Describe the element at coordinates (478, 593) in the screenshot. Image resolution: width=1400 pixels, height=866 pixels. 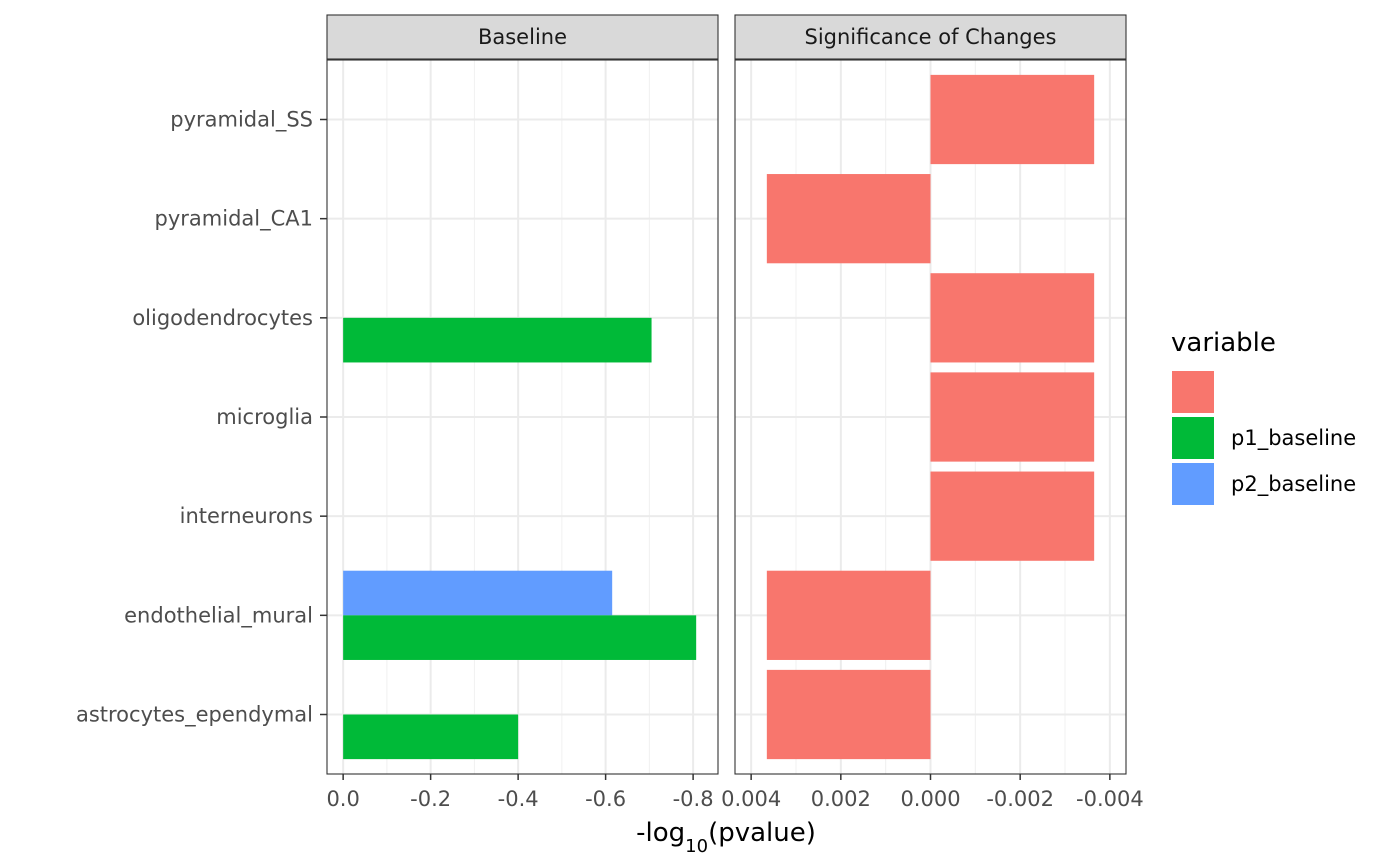
I see `bar-p2_baseline-endothelial_mural` at that location.